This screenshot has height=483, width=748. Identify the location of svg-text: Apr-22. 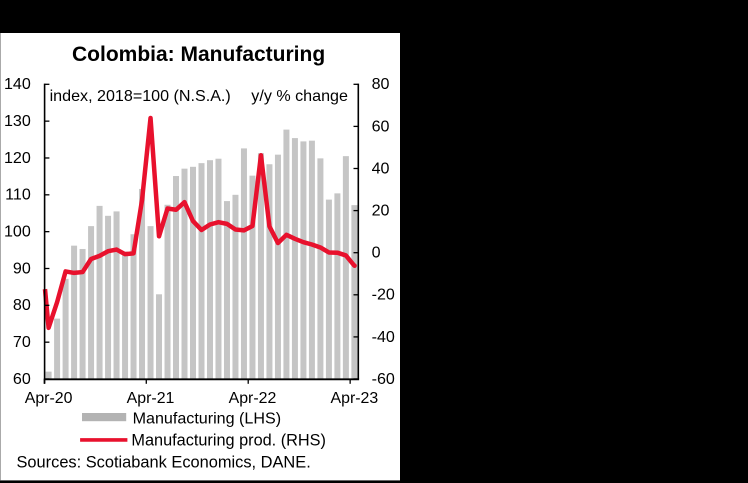
(253, 398).